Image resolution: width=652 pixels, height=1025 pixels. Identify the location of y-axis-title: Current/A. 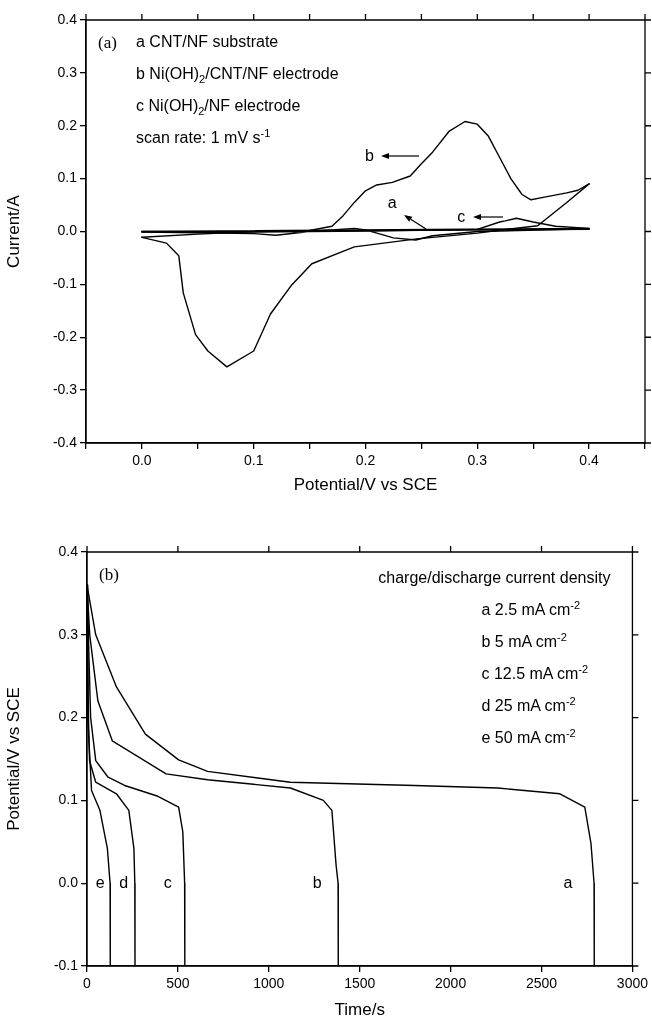
(13, 231).